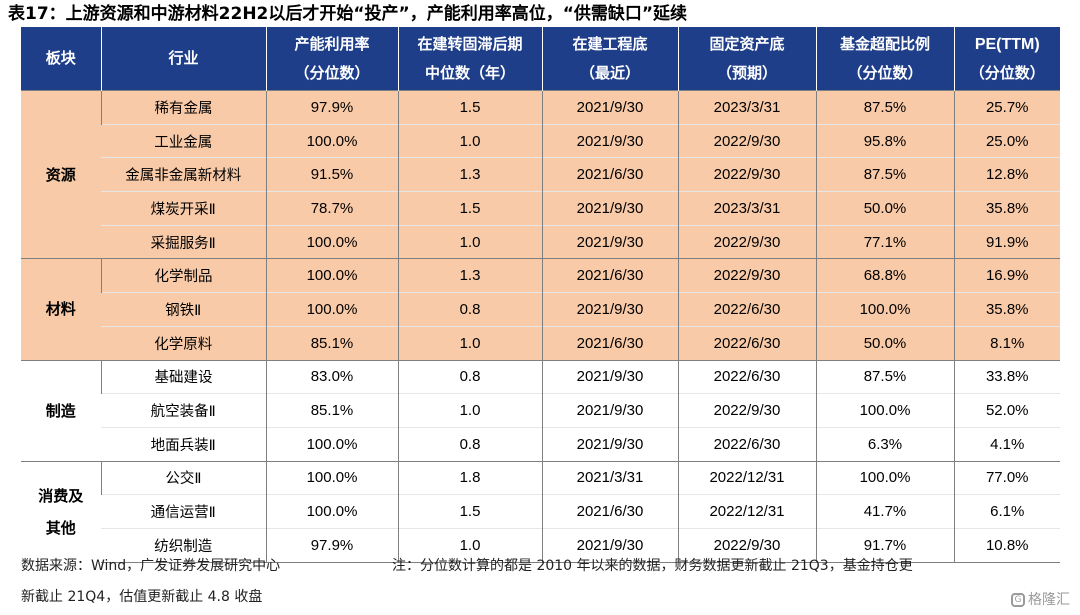 Image resolution: width=1080 pixels, height=615 pixels. I want to click on value-cell: 78.7%, so click(331, 208).